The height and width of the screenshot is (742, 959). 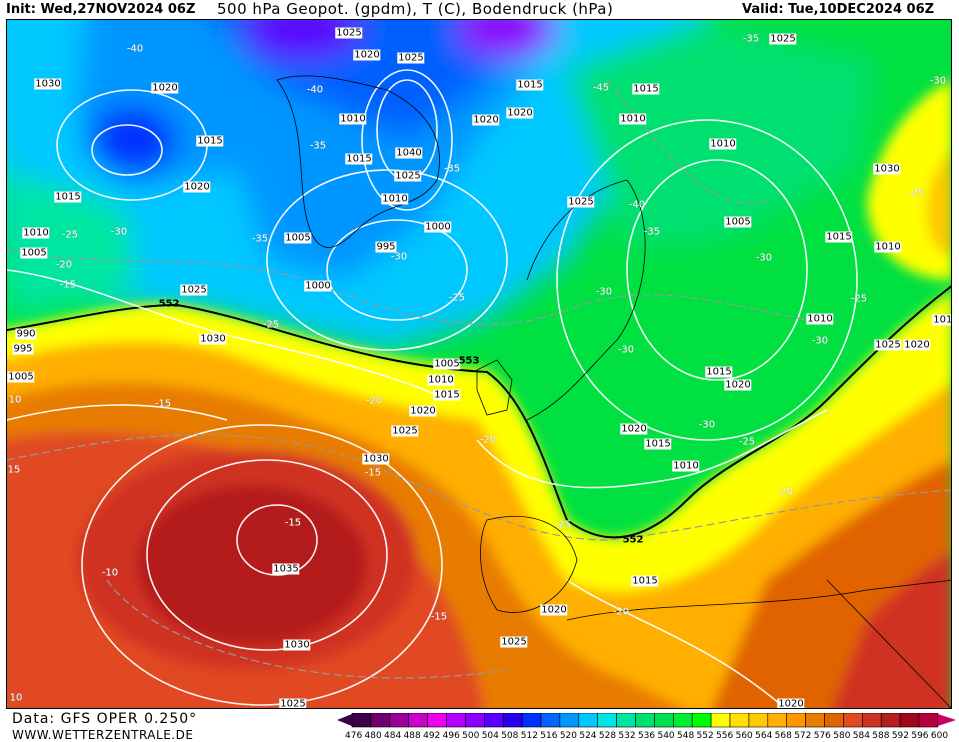 I want to click on init-time: Init: Wed,27NOV2024 06Z, so click(x=101, y=9).